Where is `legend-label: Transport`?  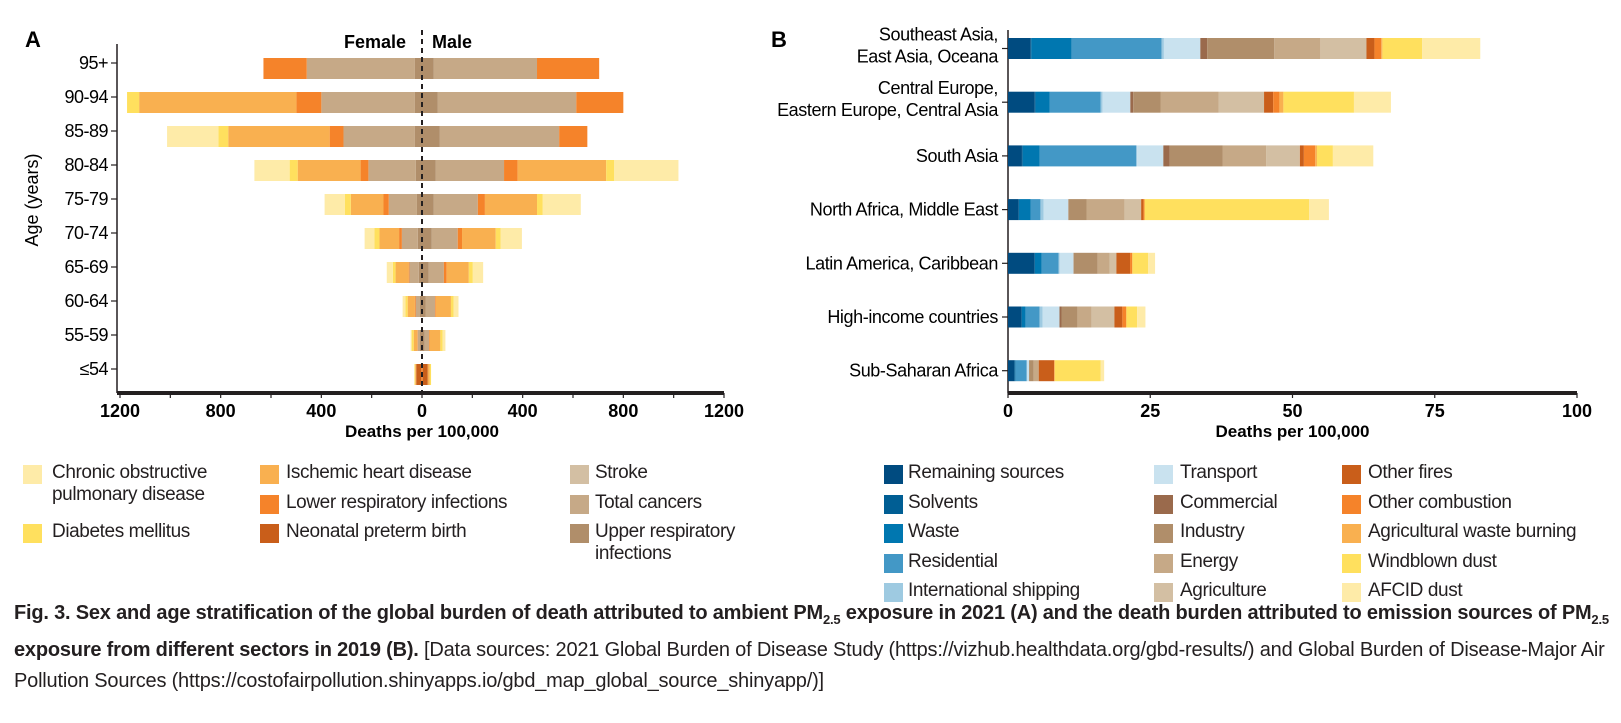
legend-label: Transport is located at coordinates (1219, 472).